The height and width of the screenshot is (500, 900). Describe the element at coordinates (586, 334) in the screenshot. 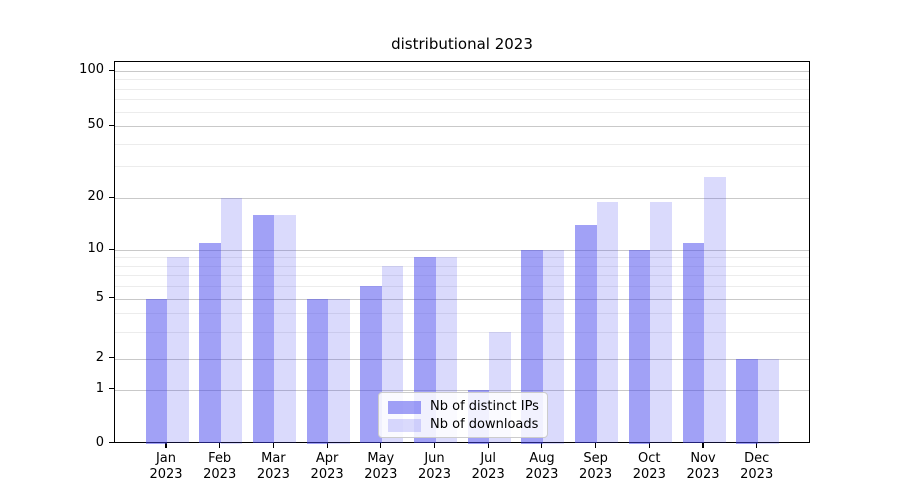

I see `bar-distinct-ips-sep` at that location.